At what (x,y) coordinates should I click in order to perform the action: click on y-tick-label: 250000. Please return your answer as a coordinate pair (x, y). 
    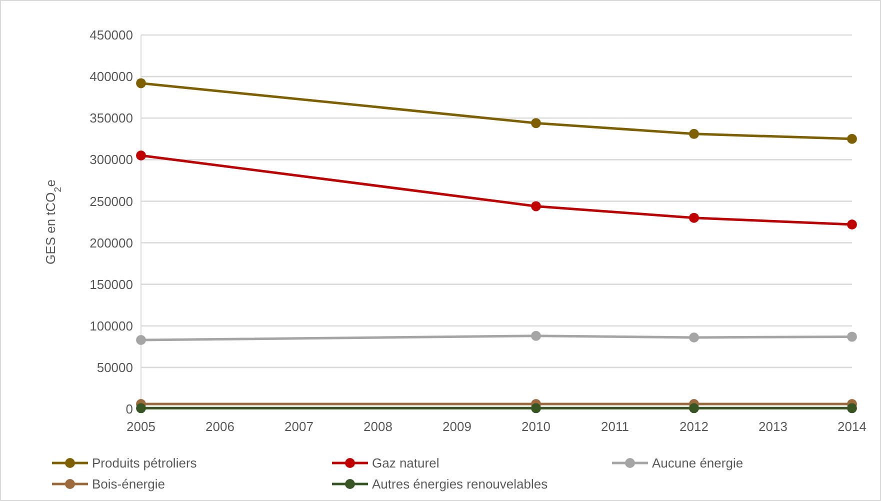
    Looking at the image, I should click on (111, 201).